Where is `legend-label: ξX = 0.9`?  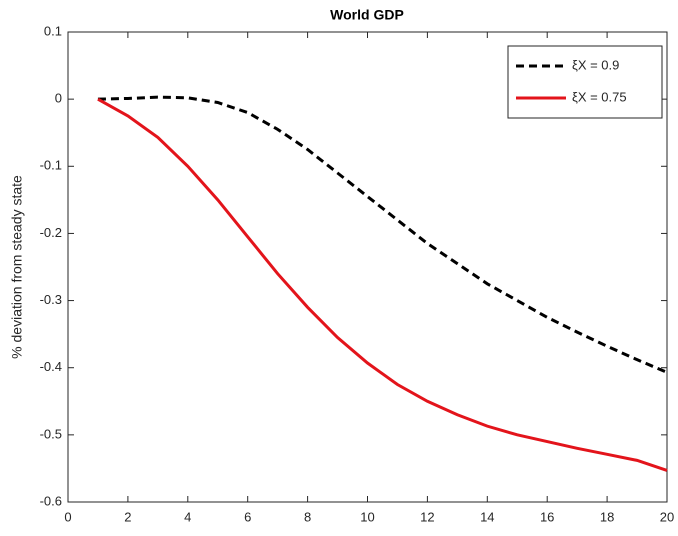
legend-label: ξX = 0.9 is located at coordinates (595, 64).